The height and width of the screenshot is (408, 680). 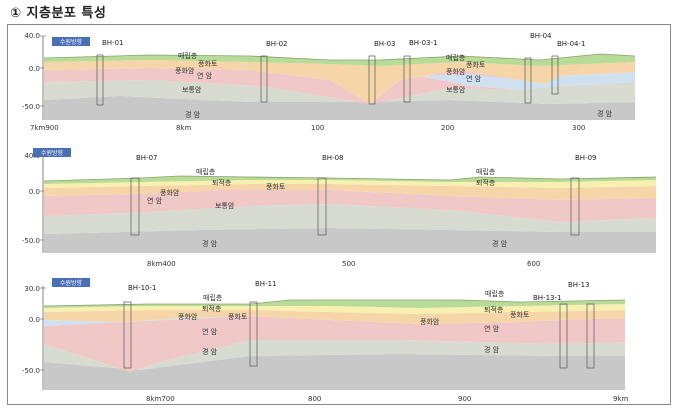 What do you see at coordinates (423, 43) in the screenshot?
I see `borehole-label: BH-03-1` at bounding box center [423, 43].